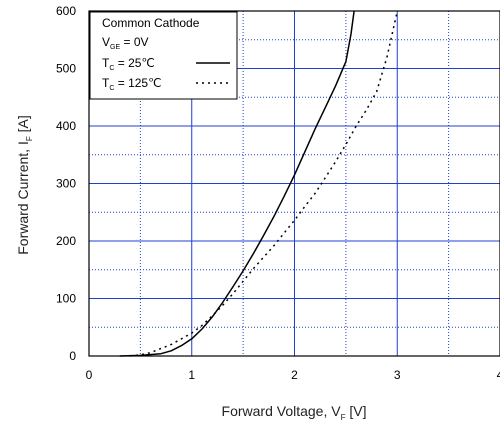  I want to click on x-tick-label: 1, so click(191, 375).